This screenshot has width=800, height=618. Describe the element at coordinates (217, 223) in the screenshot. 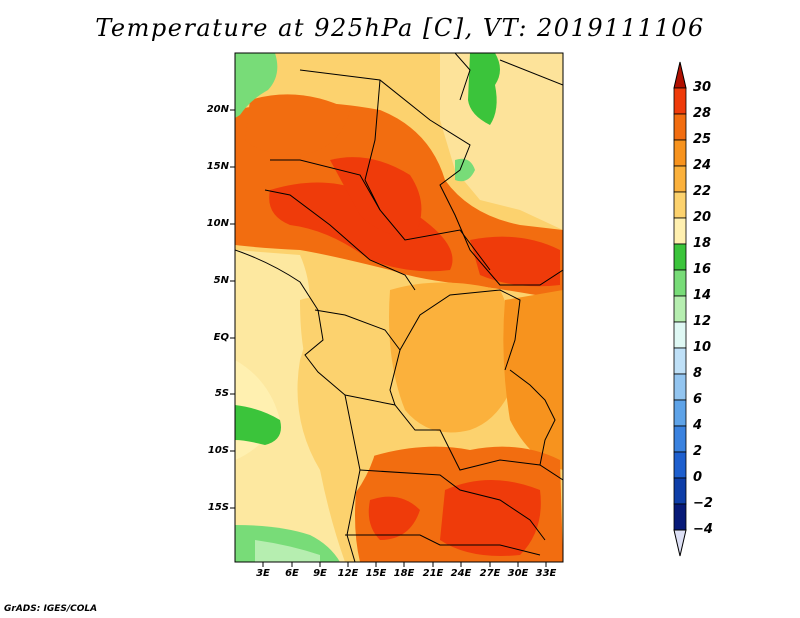

I see `lat-label: 10N` at that location.